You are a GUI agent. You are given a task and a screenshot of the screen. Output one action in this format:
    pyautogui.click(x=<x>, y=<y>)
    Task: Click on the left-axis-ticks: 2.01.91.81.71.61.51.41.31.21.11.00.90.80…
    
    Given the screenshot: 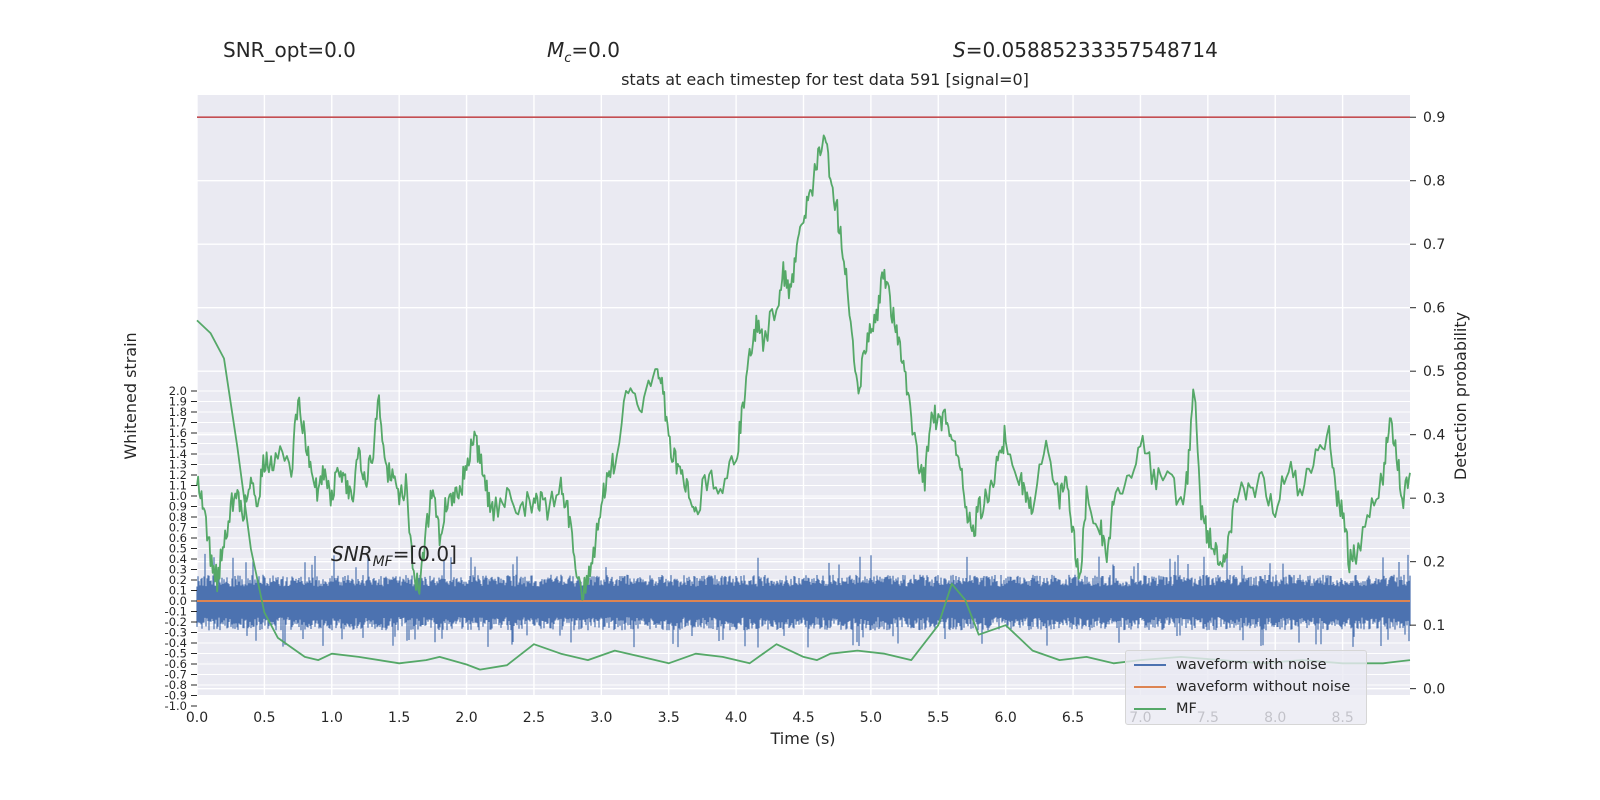 What is the action you would take?
    pyautogui.click(x=181, y=548)
    